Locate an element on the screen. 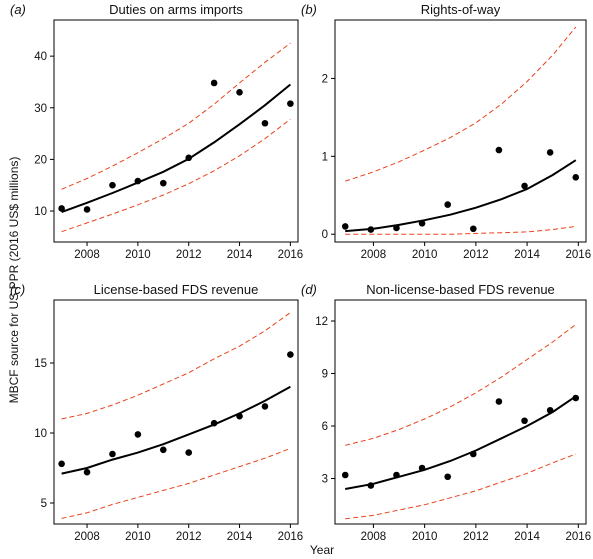  y-tick-label: 9 is located at coordinates (325, 375).